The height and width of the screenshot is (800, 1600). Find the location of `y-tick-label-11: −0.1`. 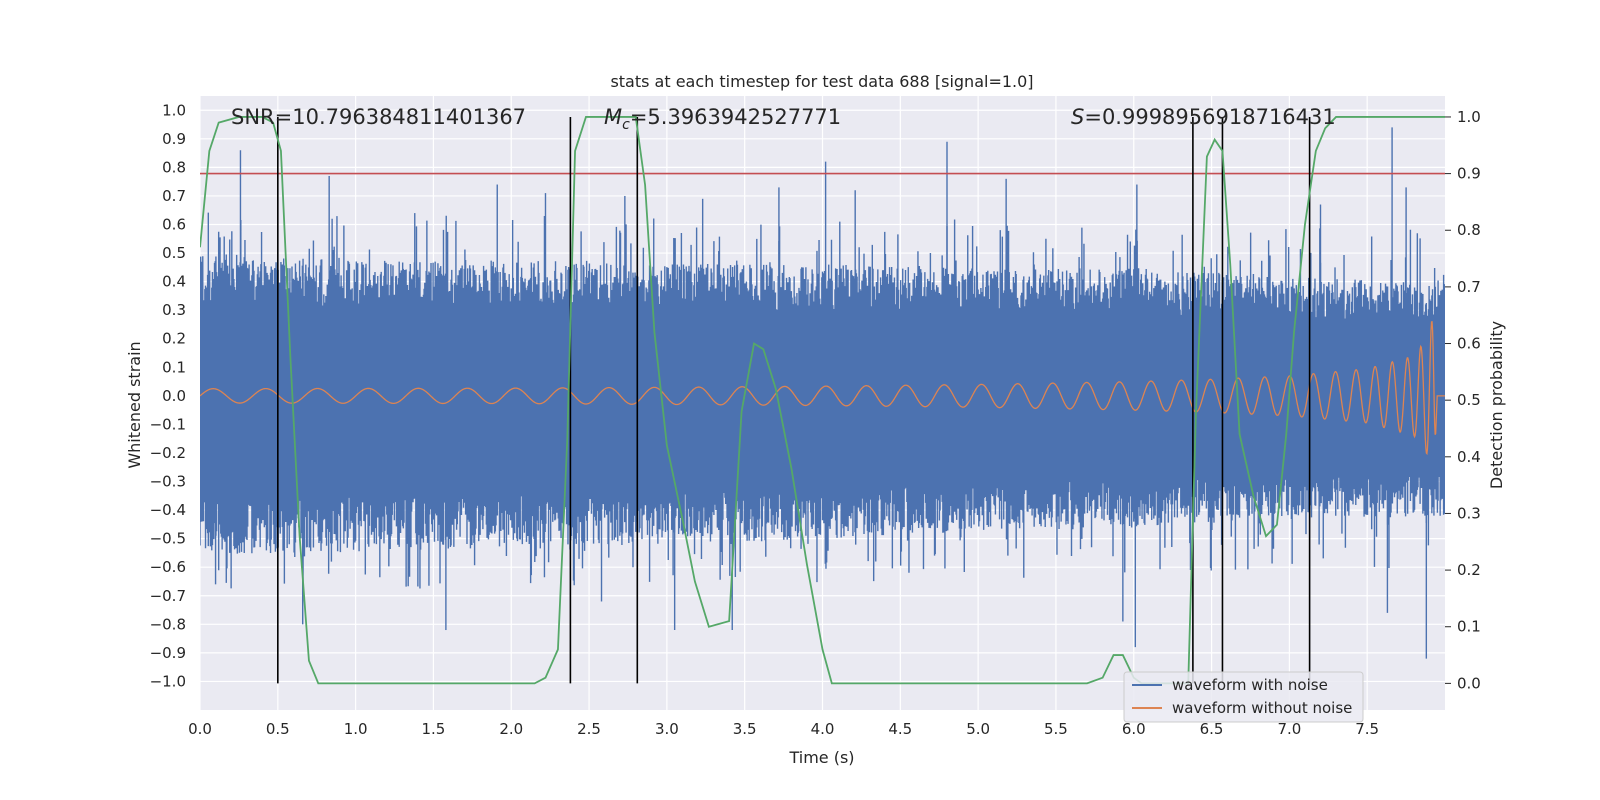

y-tick-label-11: −0.1 is located at coordinates (168, 424).